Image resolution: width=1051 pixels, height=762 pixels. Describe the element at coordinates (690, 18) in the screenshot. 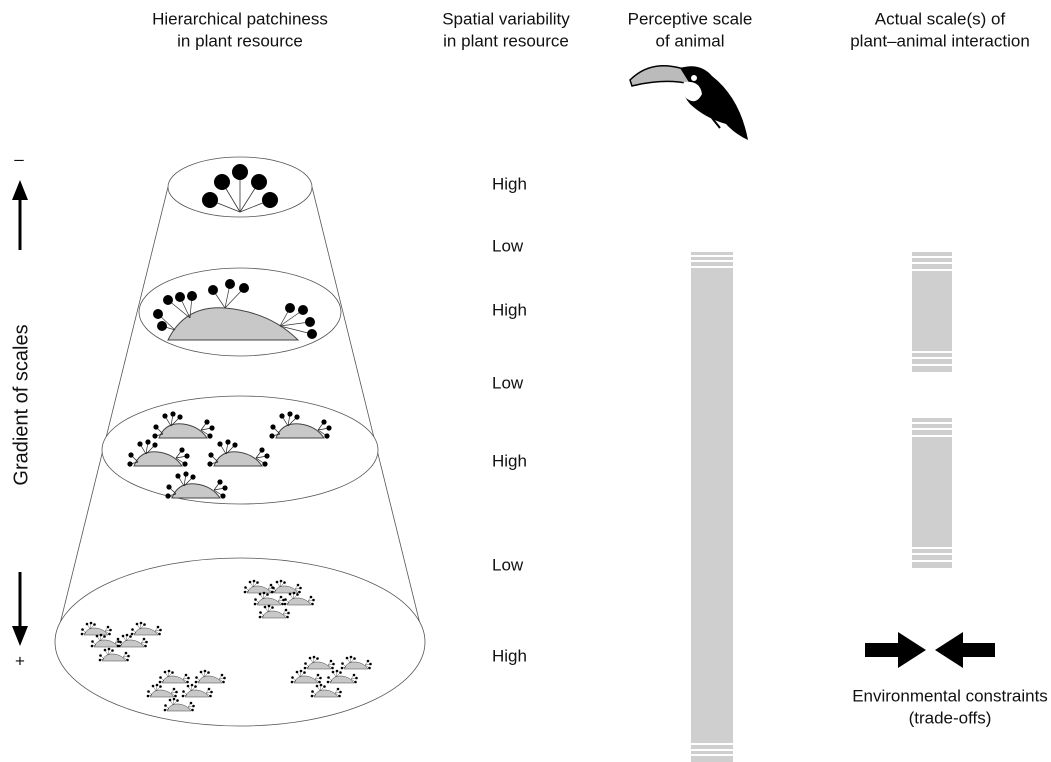

I see `header: Perceptive scale` at that location.